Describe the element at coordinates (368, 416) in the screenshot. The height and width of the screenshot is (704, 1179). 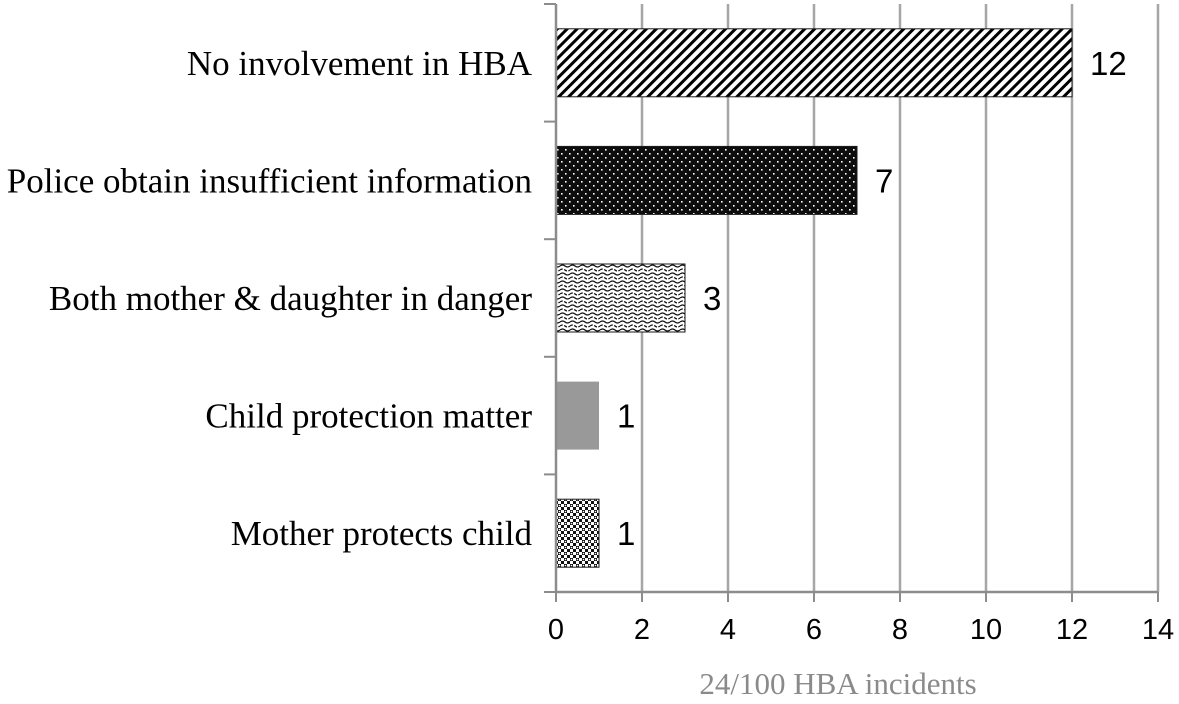
I see `category-label: Child protection matter` at that location.